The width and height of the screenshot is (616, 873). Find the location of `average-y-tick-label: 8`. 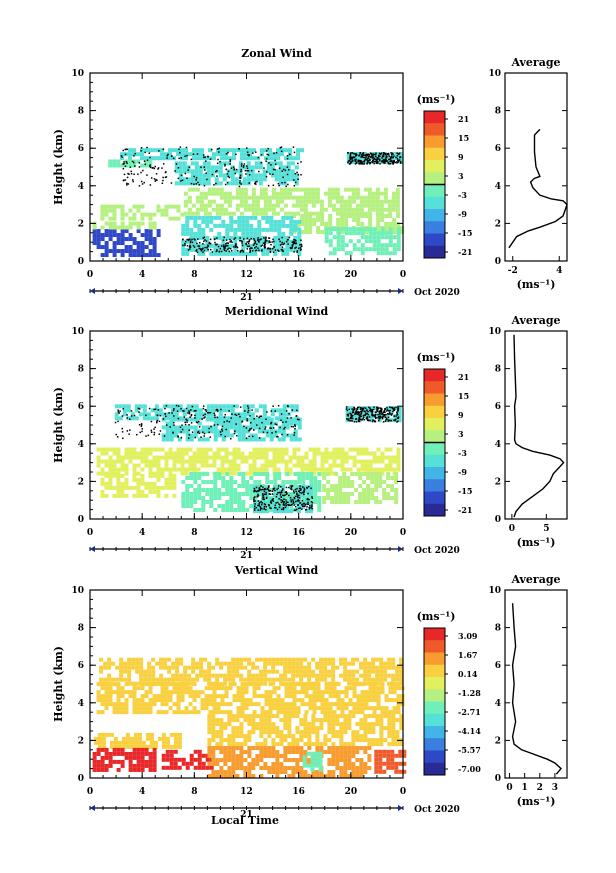

average-y-tick-label: 8 is located at coordinates (498, 370).